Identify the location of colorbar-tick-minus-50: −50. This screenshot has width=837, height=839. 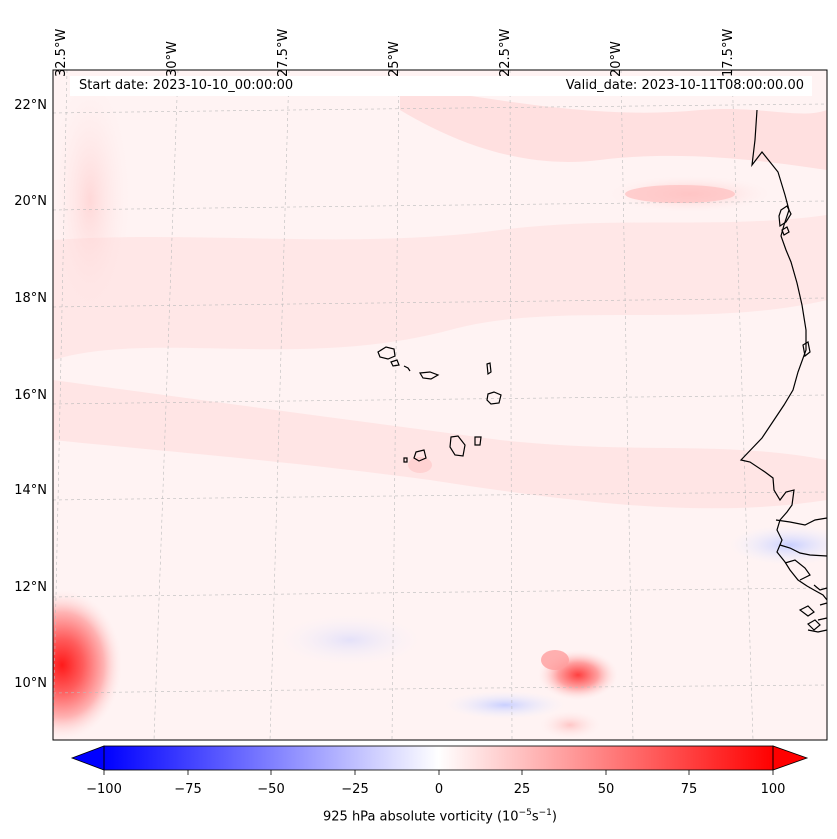
(271, 789).